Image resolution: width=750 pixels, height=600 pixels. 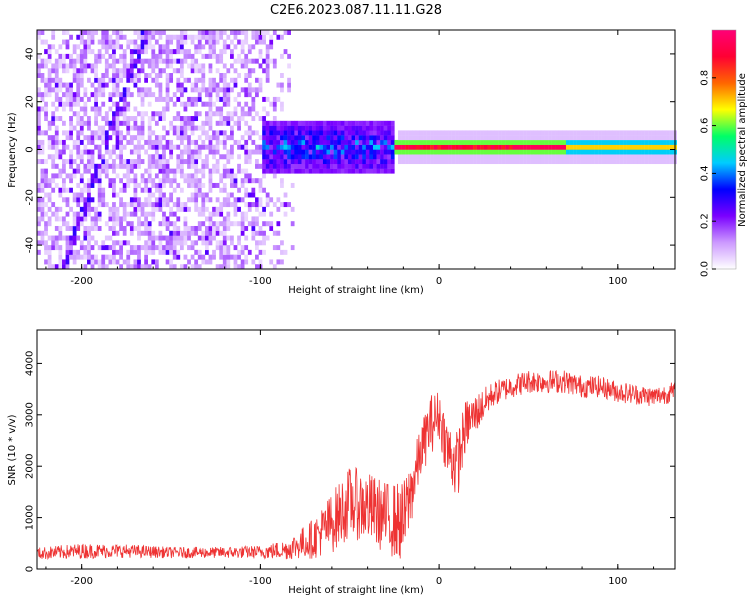 I want to click on colorbar-tick-label: 0.6, so click(x=705, y=126).